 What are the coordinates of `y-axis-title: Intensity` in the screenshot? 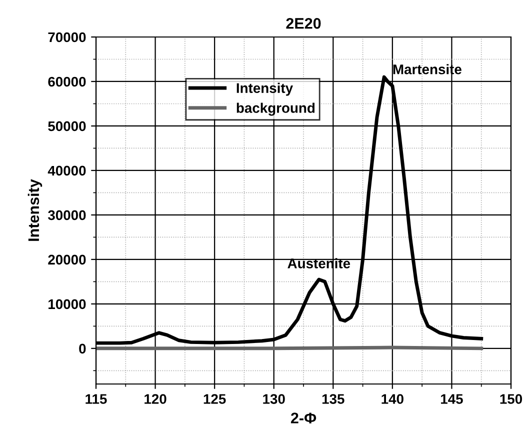 It's located at (35, 210).